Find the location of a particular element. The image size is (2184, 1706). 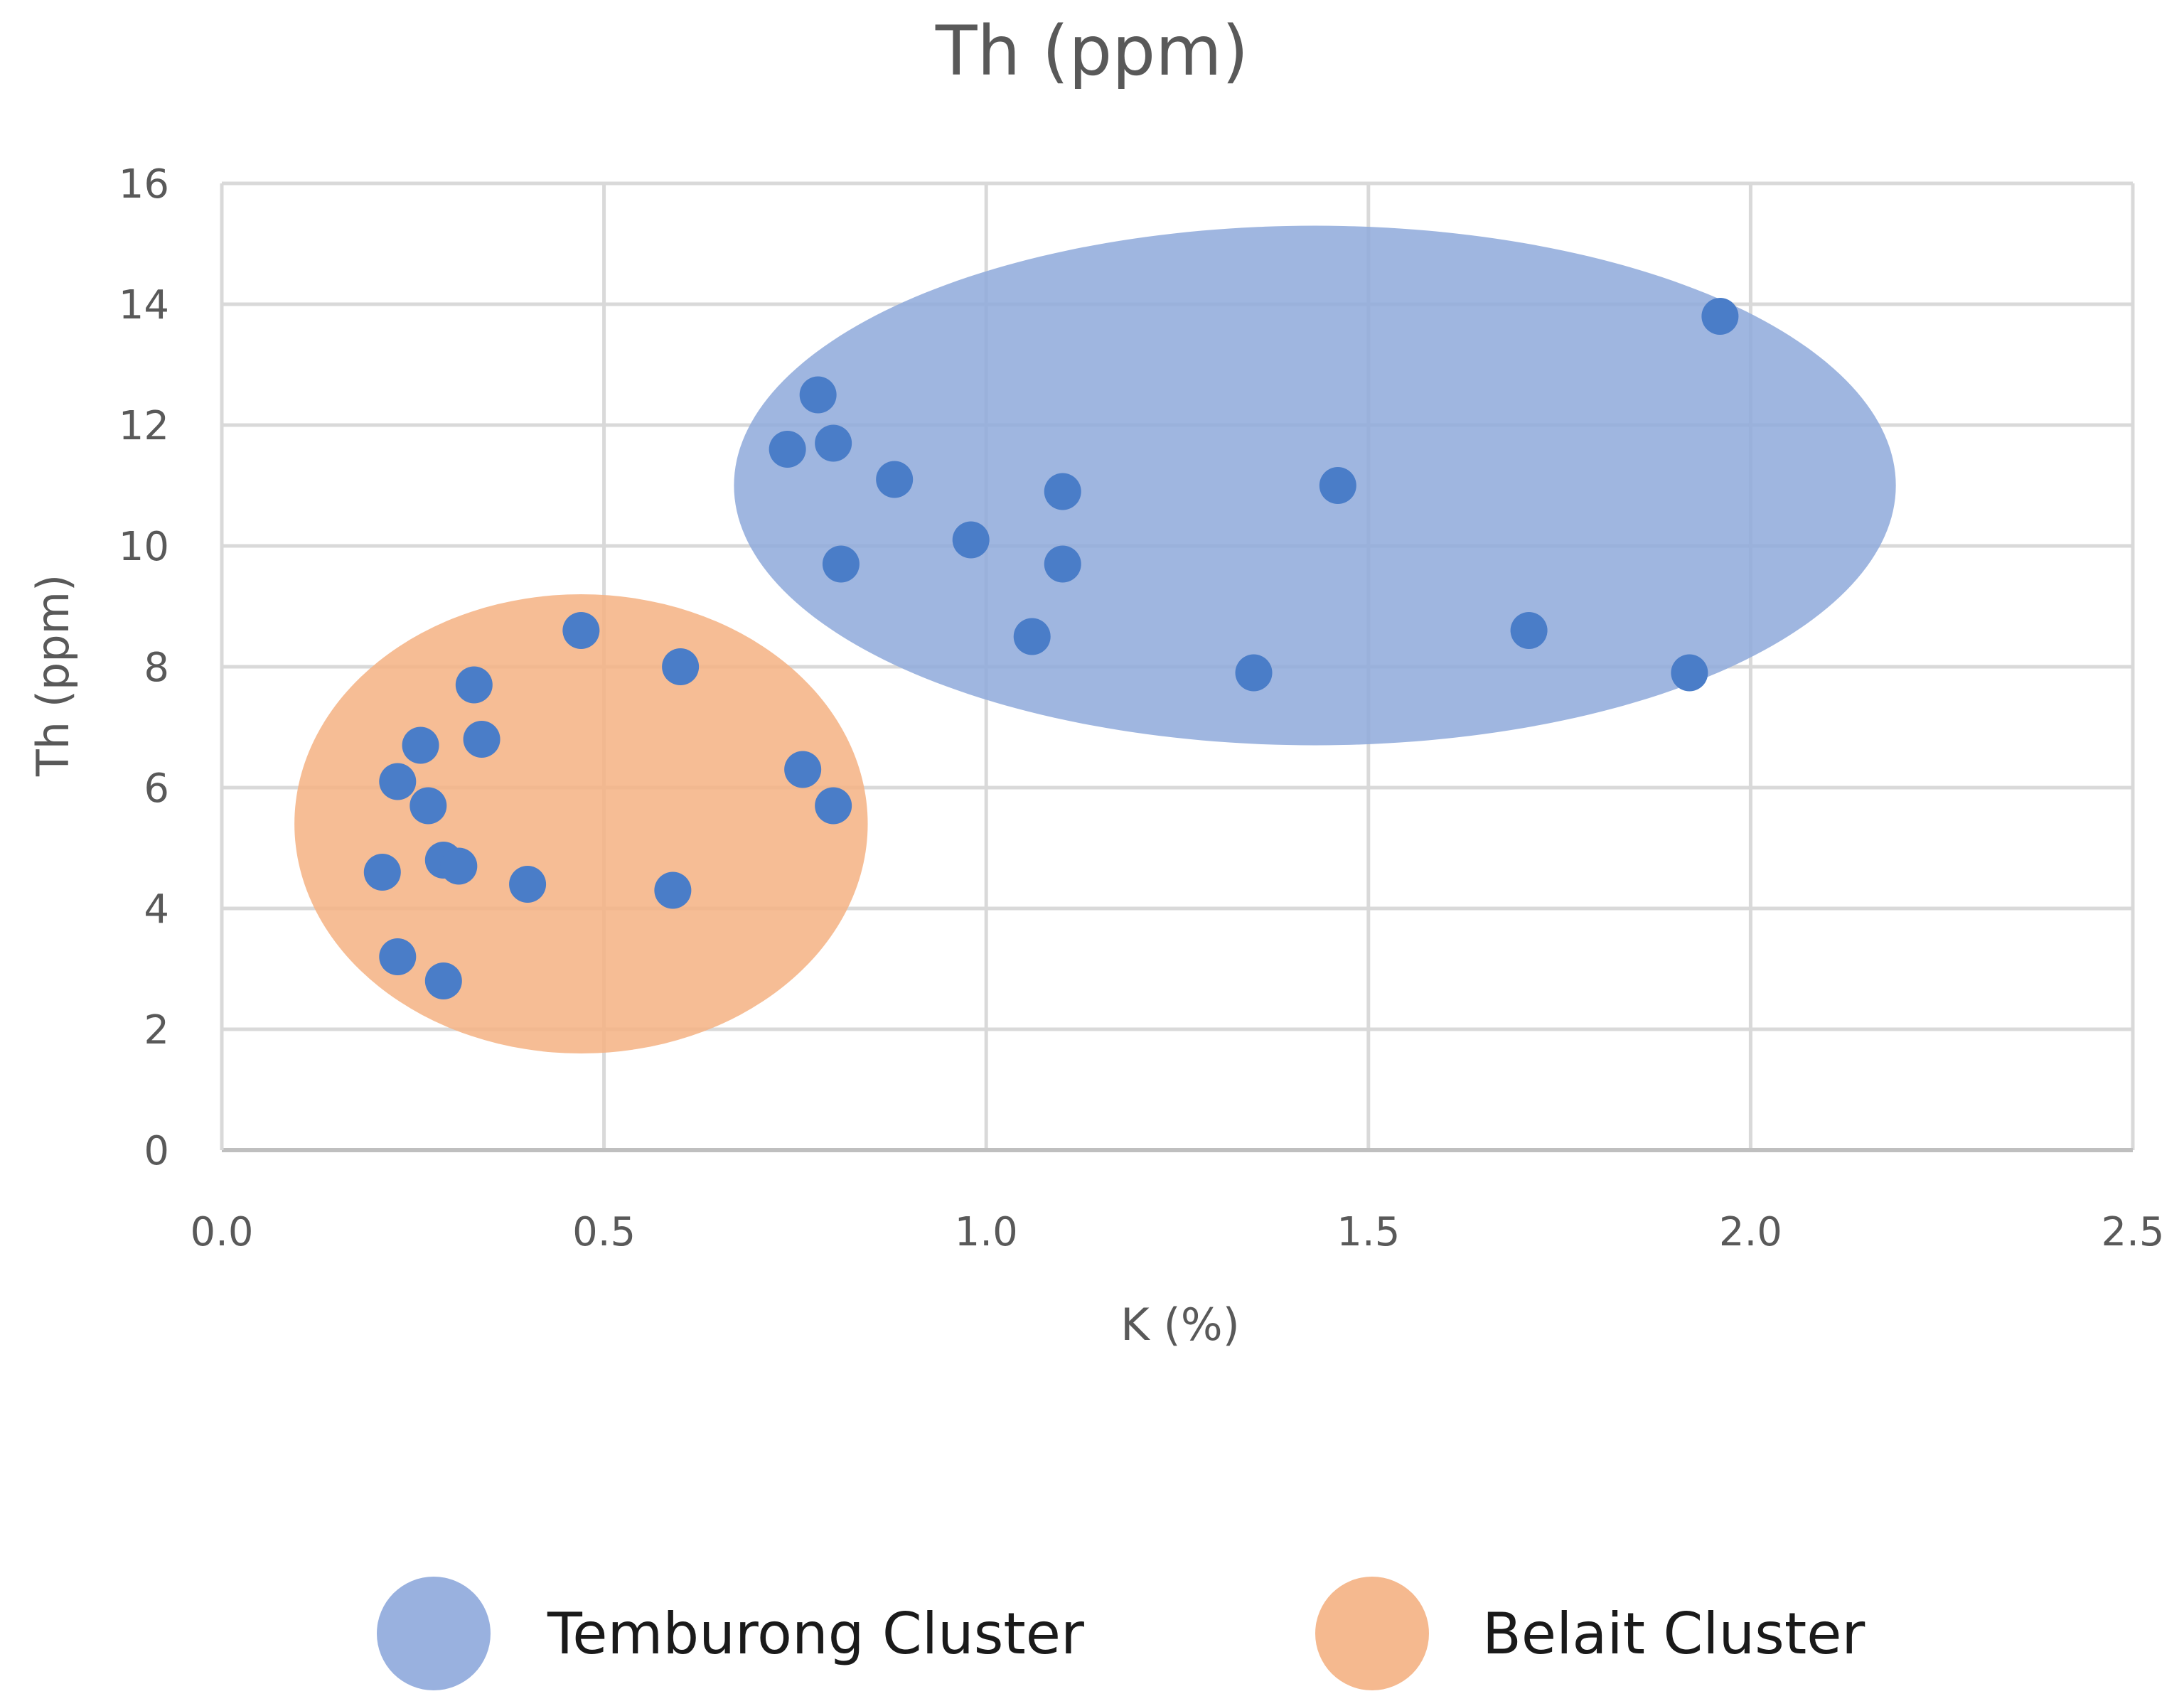

y-tick-label: 8 is located at coordinates (156, 668).